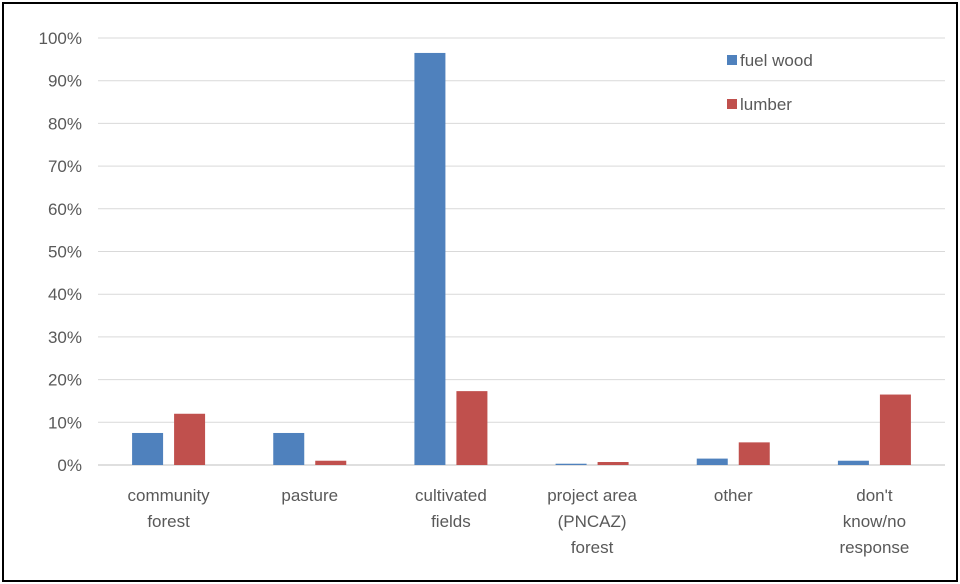  I want to click on x-tick-label: cultivated, so click(451, 495).